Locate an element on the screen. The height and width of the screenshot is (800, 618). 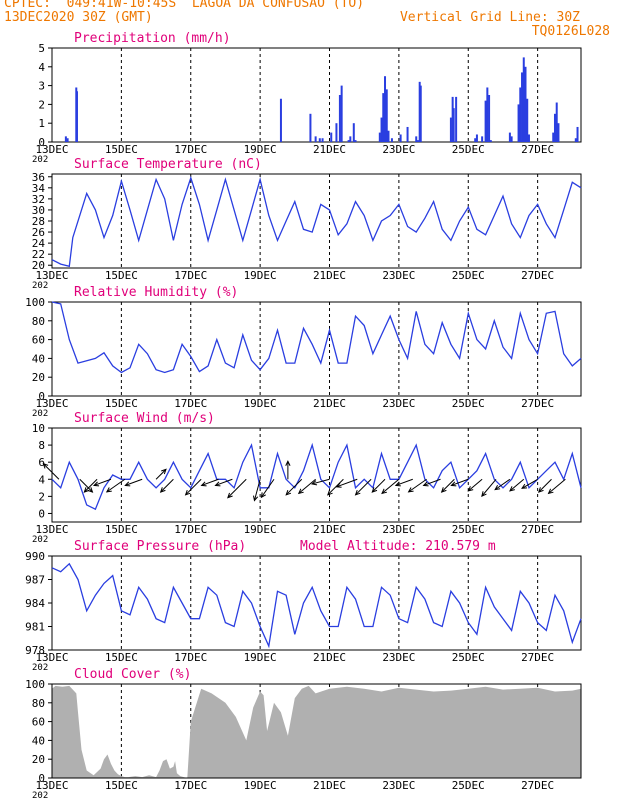
x-year-fragment: 202 is located at coordinates (40, 286).